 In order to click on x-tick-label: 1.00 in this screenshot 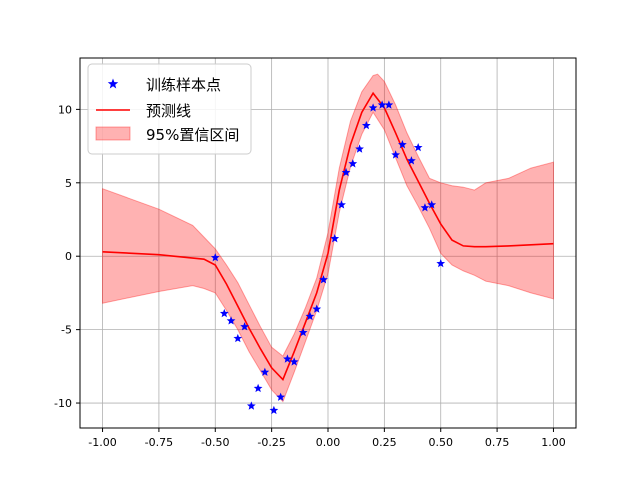, I will do `click(553, 442)`.